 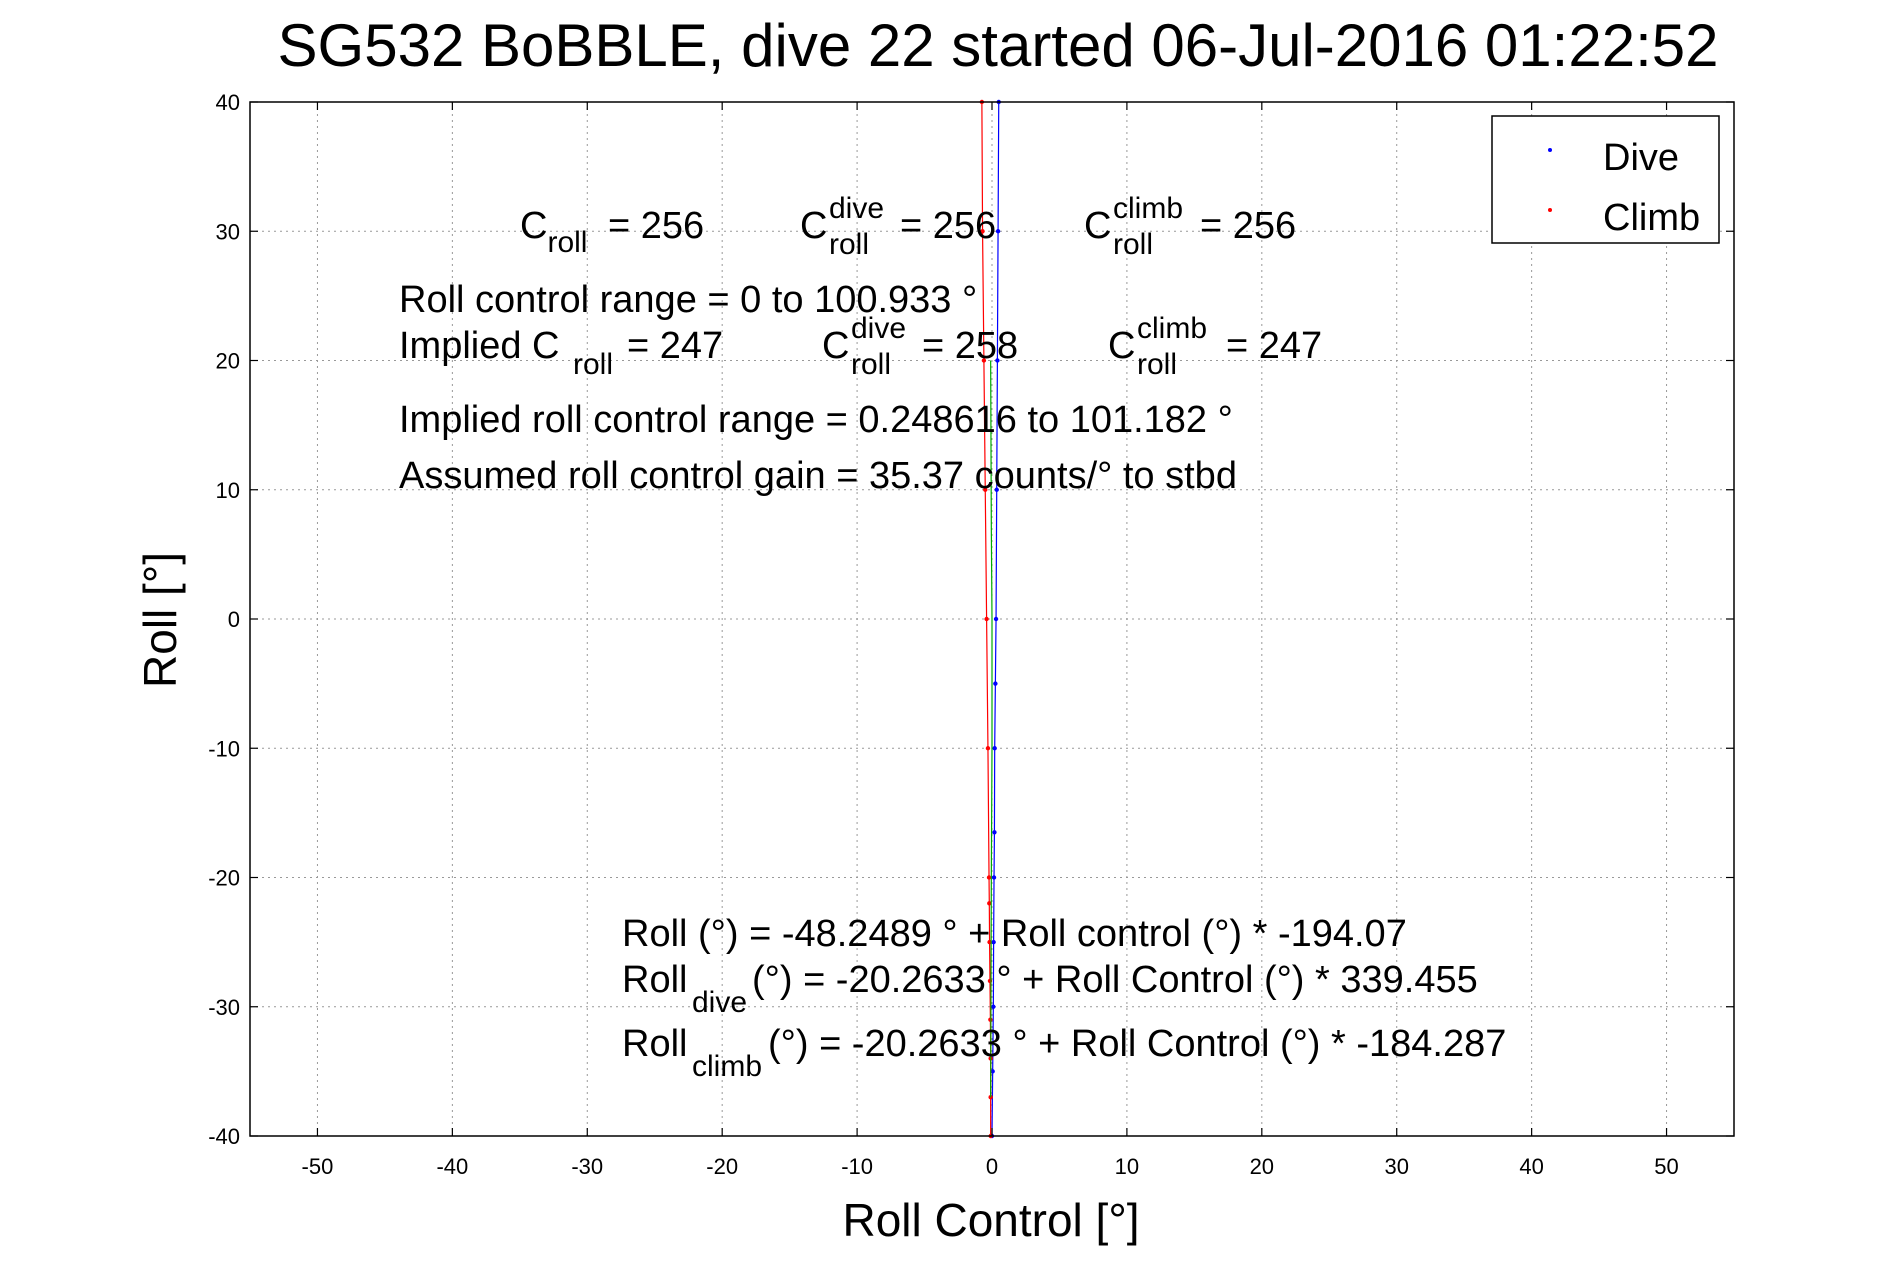 What do you see at coordinates (234, 619) in the screenshot?
I see `y-tick-label: 0` at bounding box center [234, 619].